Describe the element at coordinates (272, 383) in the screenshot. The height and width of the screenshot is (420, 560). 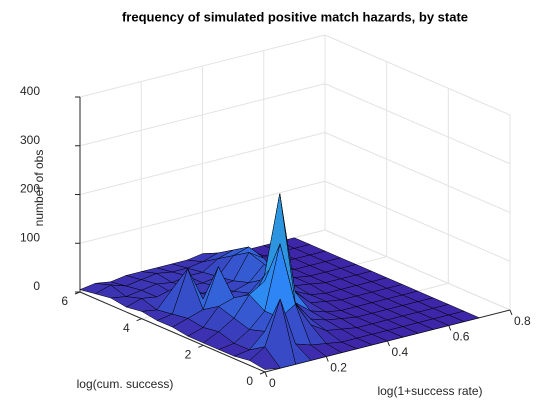
I see `x-tick-label: 0` at that location.